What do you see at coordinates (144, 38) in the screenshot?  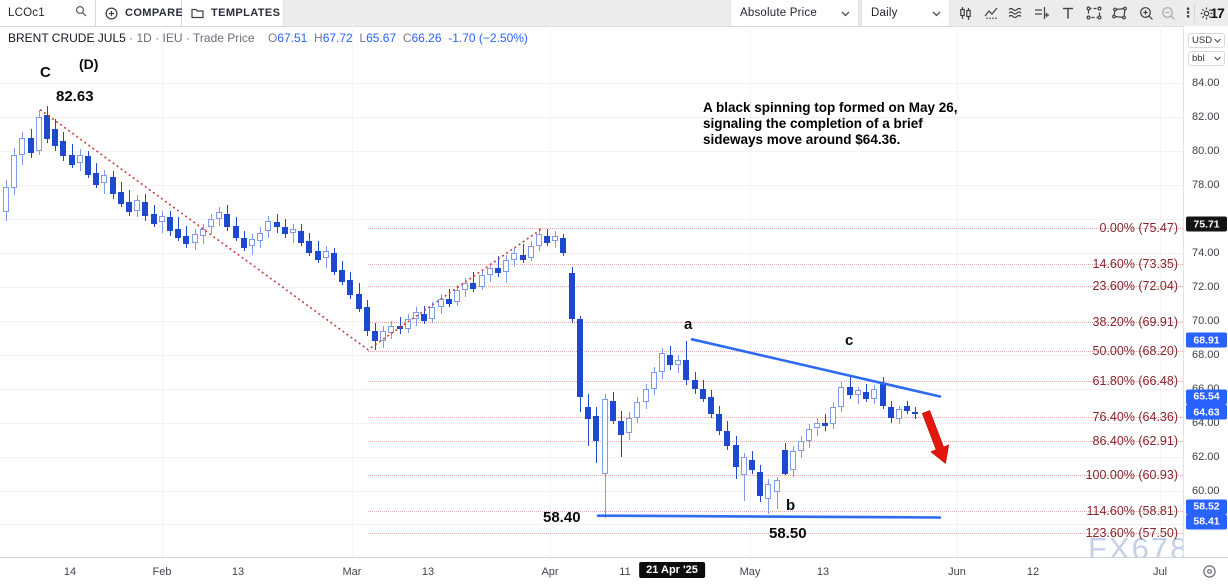 I see `interval-label: 1D` at bounding box center [144, 38].